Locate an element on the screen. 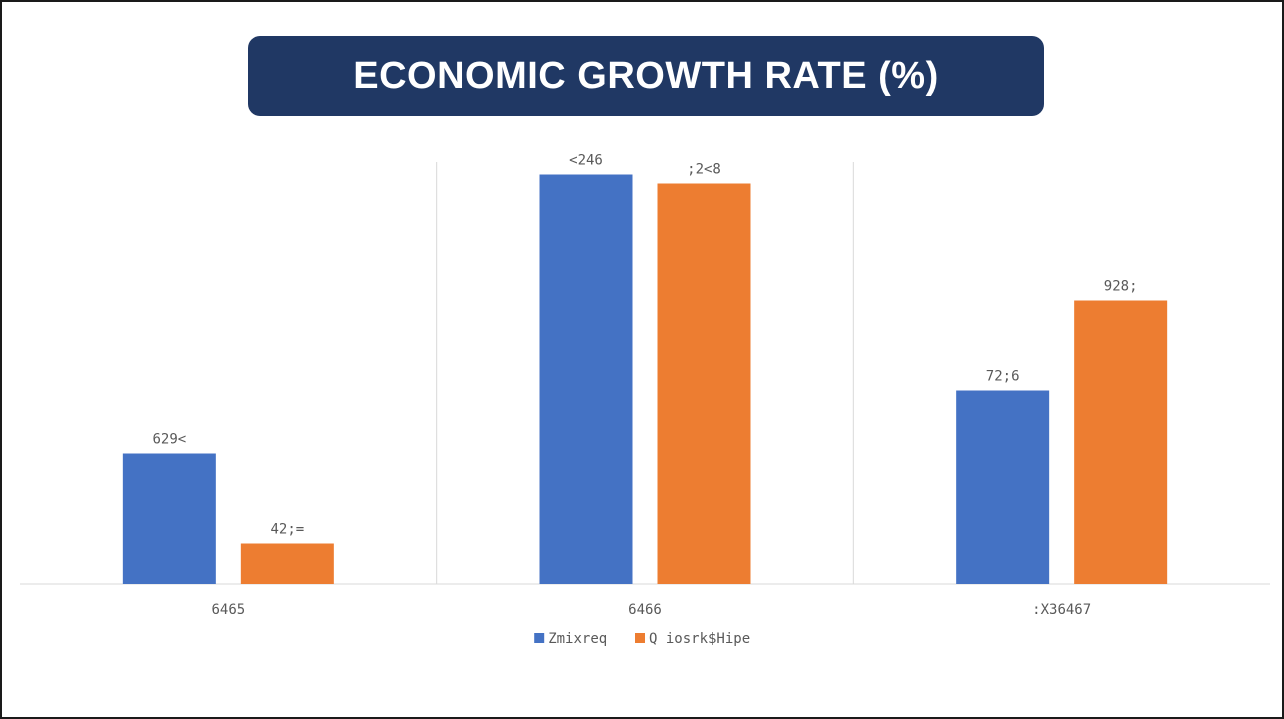  x-tick-label: 6465 is located at coordinates (228, 610).